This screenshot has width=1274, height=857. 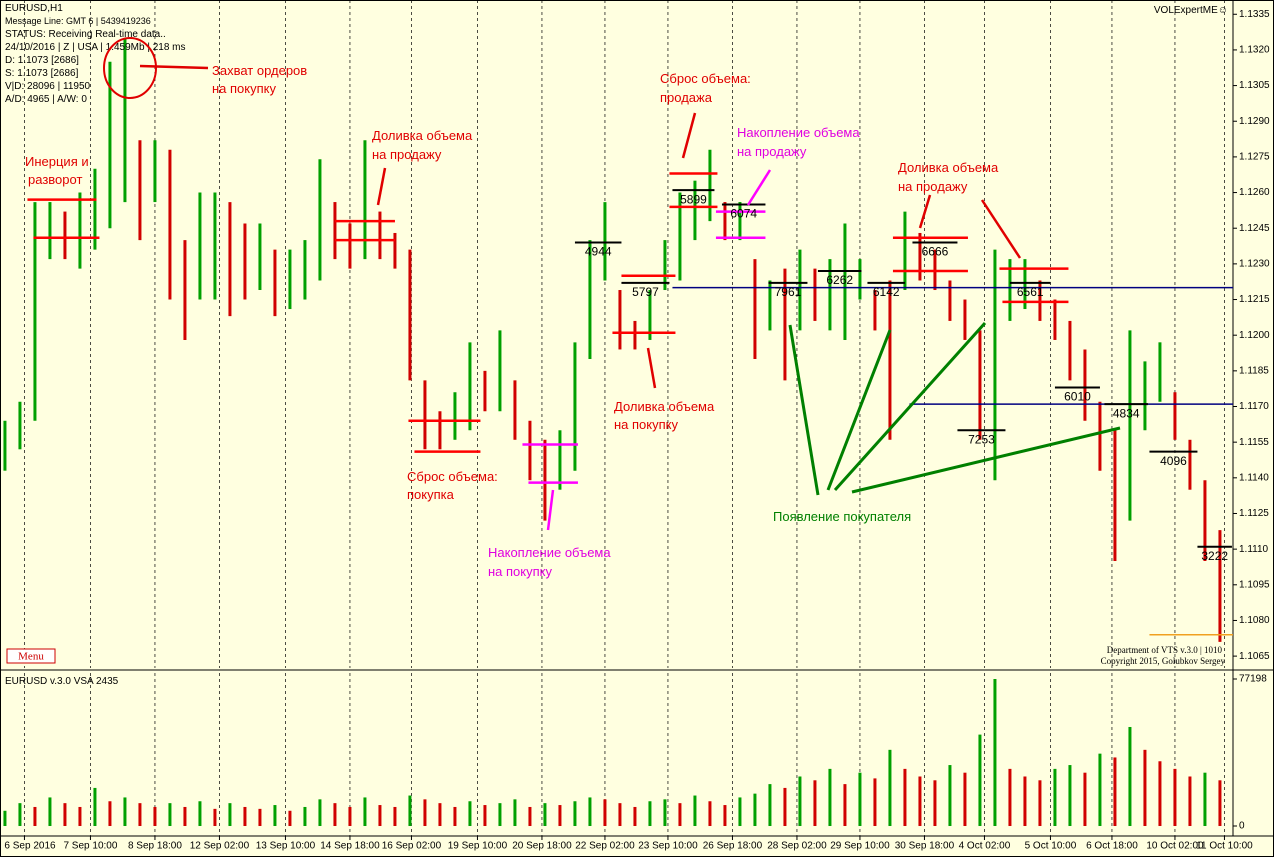 I want to click on y-tick-label: 1.1305, so click(x=1254, y=85).